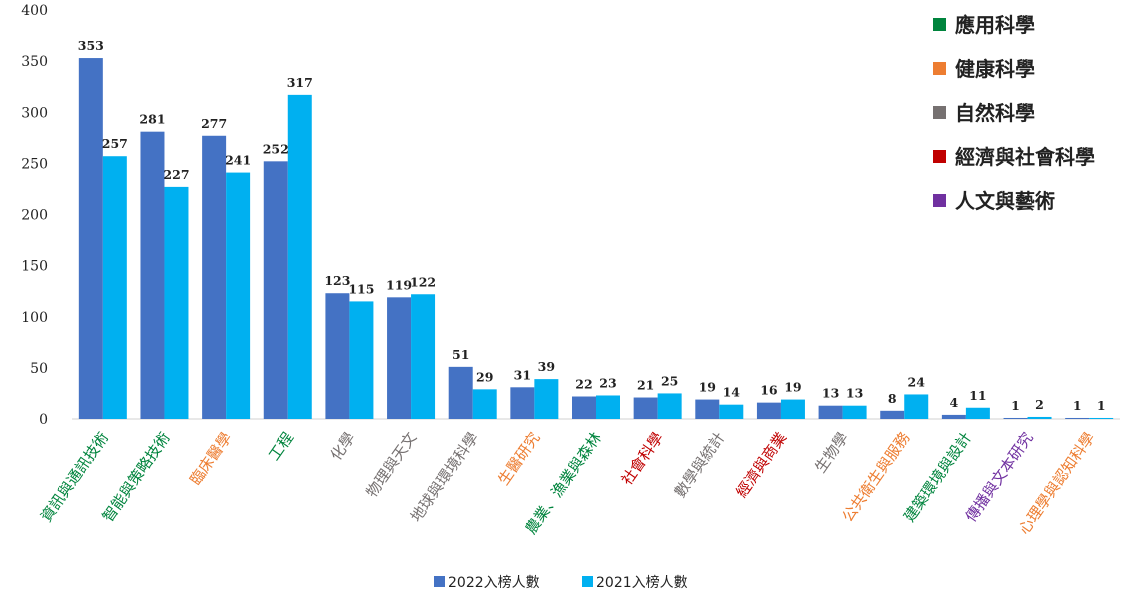 This screenshot has width=1133, height=602. Describe the element at coordinates (34, 216) in the screenshot. I see `y-tick-label: 200` at that location.